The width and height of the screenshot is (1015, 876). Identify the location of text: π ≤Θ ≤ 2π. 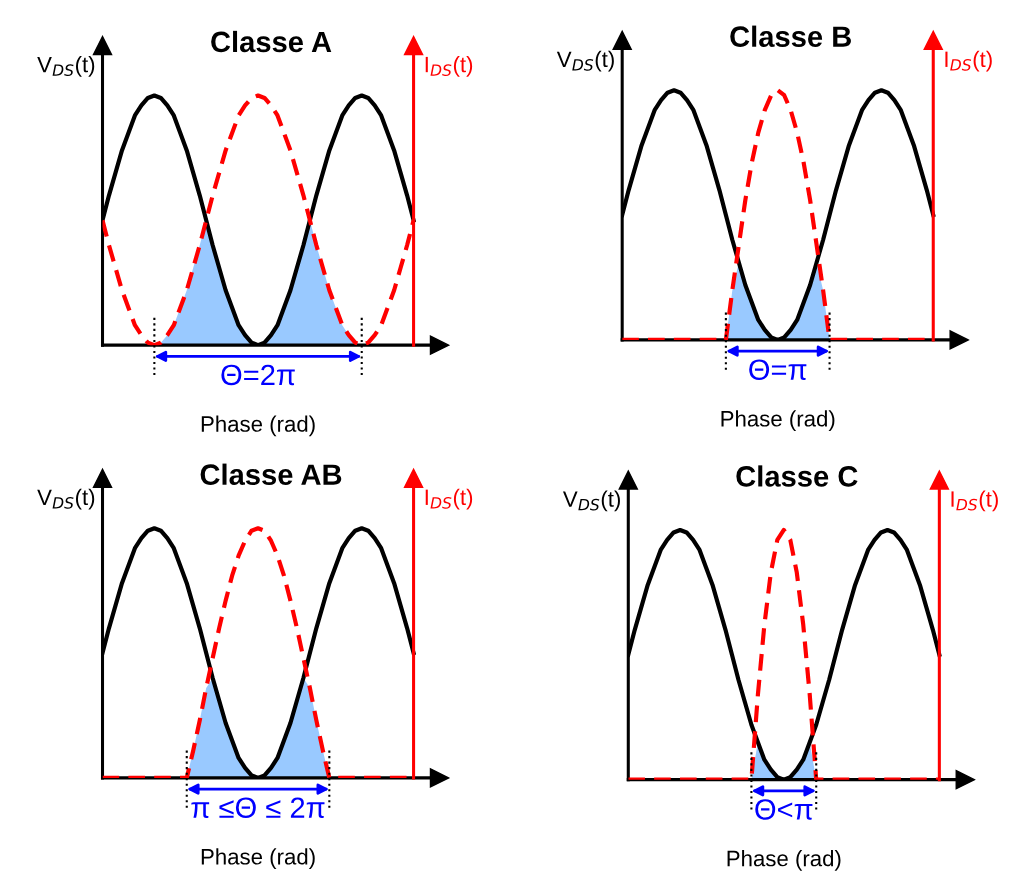
(258, 808).